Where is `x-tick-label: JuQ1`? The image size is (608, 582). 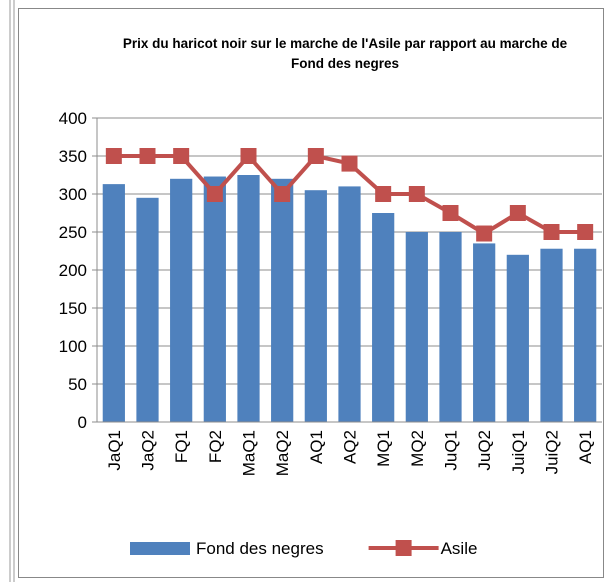
x-tick-label: JuQ1 is located at coordinates (451, 450).